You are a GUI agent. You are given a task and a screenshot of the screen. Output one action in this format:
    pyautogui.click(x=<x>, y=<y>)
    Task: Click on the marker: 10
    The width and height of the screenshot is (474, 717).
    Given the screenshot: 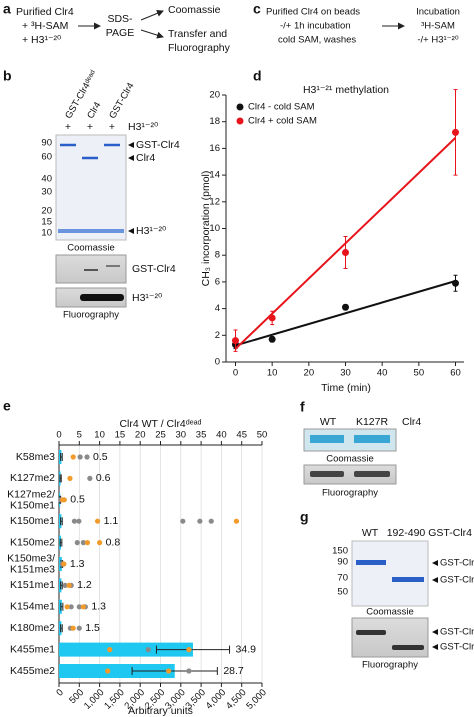 What is the action you would take?
    pyautogui.click(x=46, y=233)
    